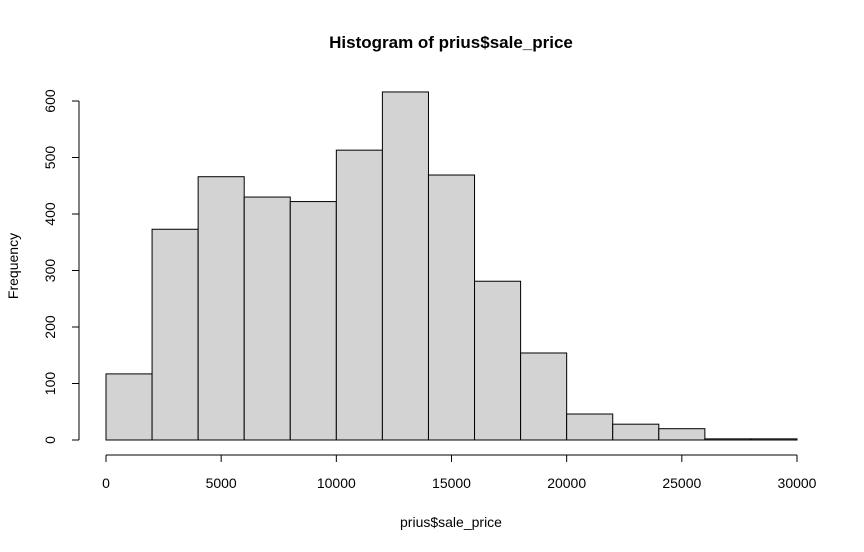  What do you see at coordinates (566, 483) in the screenshot?
I see `x-tick-label: 20000` at bounding box center [566, 483].